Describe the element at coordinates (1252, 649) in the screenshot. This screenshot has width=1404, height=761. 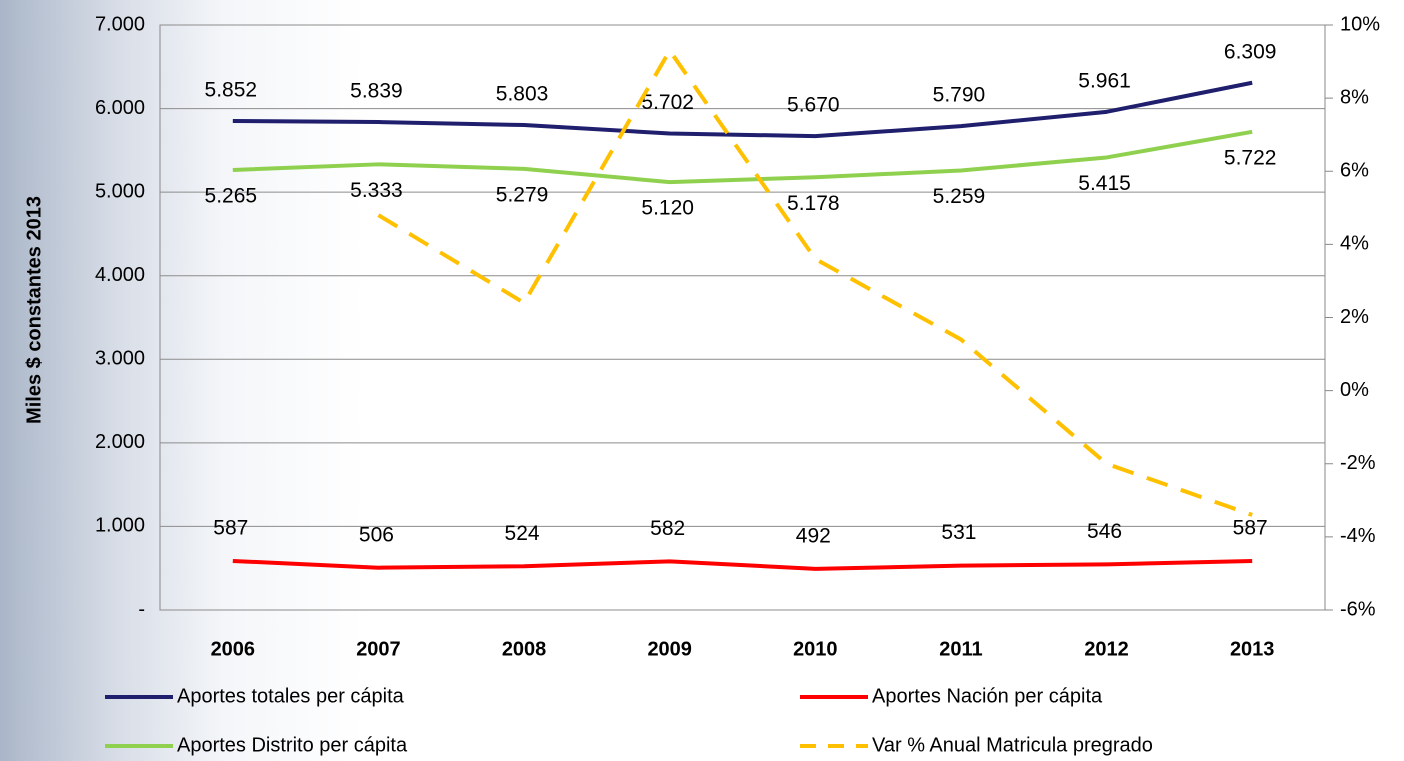
I see `x-tick-label: 2013` at that location.